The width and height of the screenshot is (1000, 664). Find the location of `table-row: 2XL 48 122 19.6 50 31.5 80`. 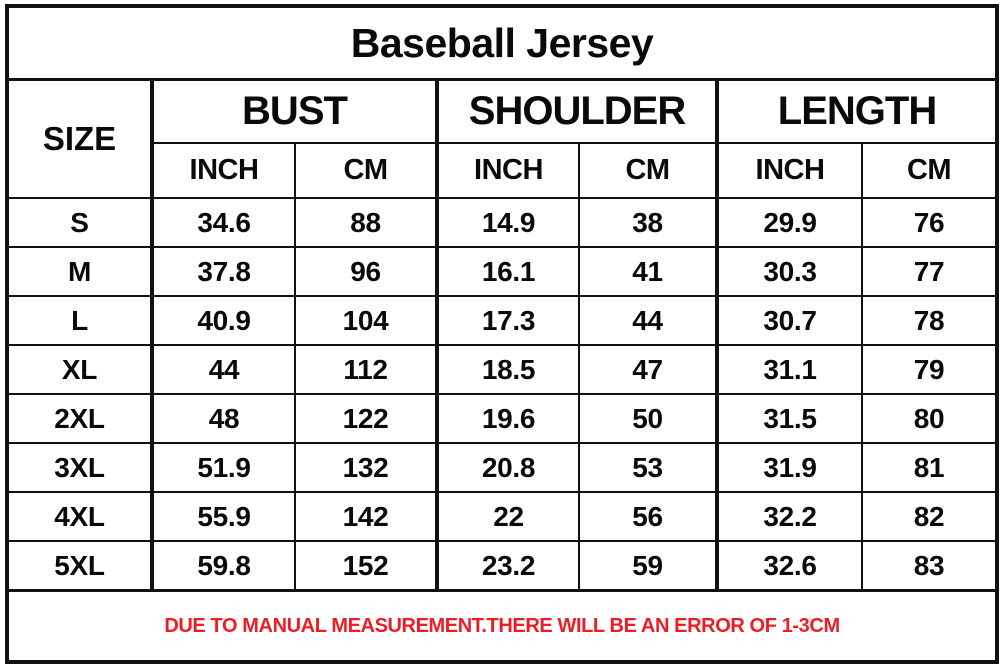

table-row: 2XL 48 122 19.6 50 31.5 80 is located at coordinates (502, 418).